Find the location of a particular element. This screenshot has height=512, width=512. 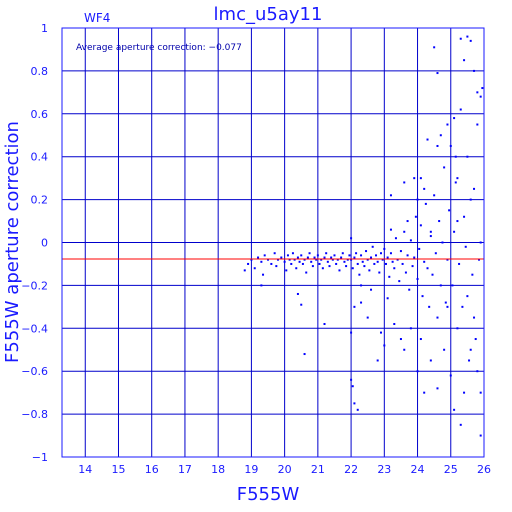

y-tick-label: 0.6 is located at coordinates (40, 114).